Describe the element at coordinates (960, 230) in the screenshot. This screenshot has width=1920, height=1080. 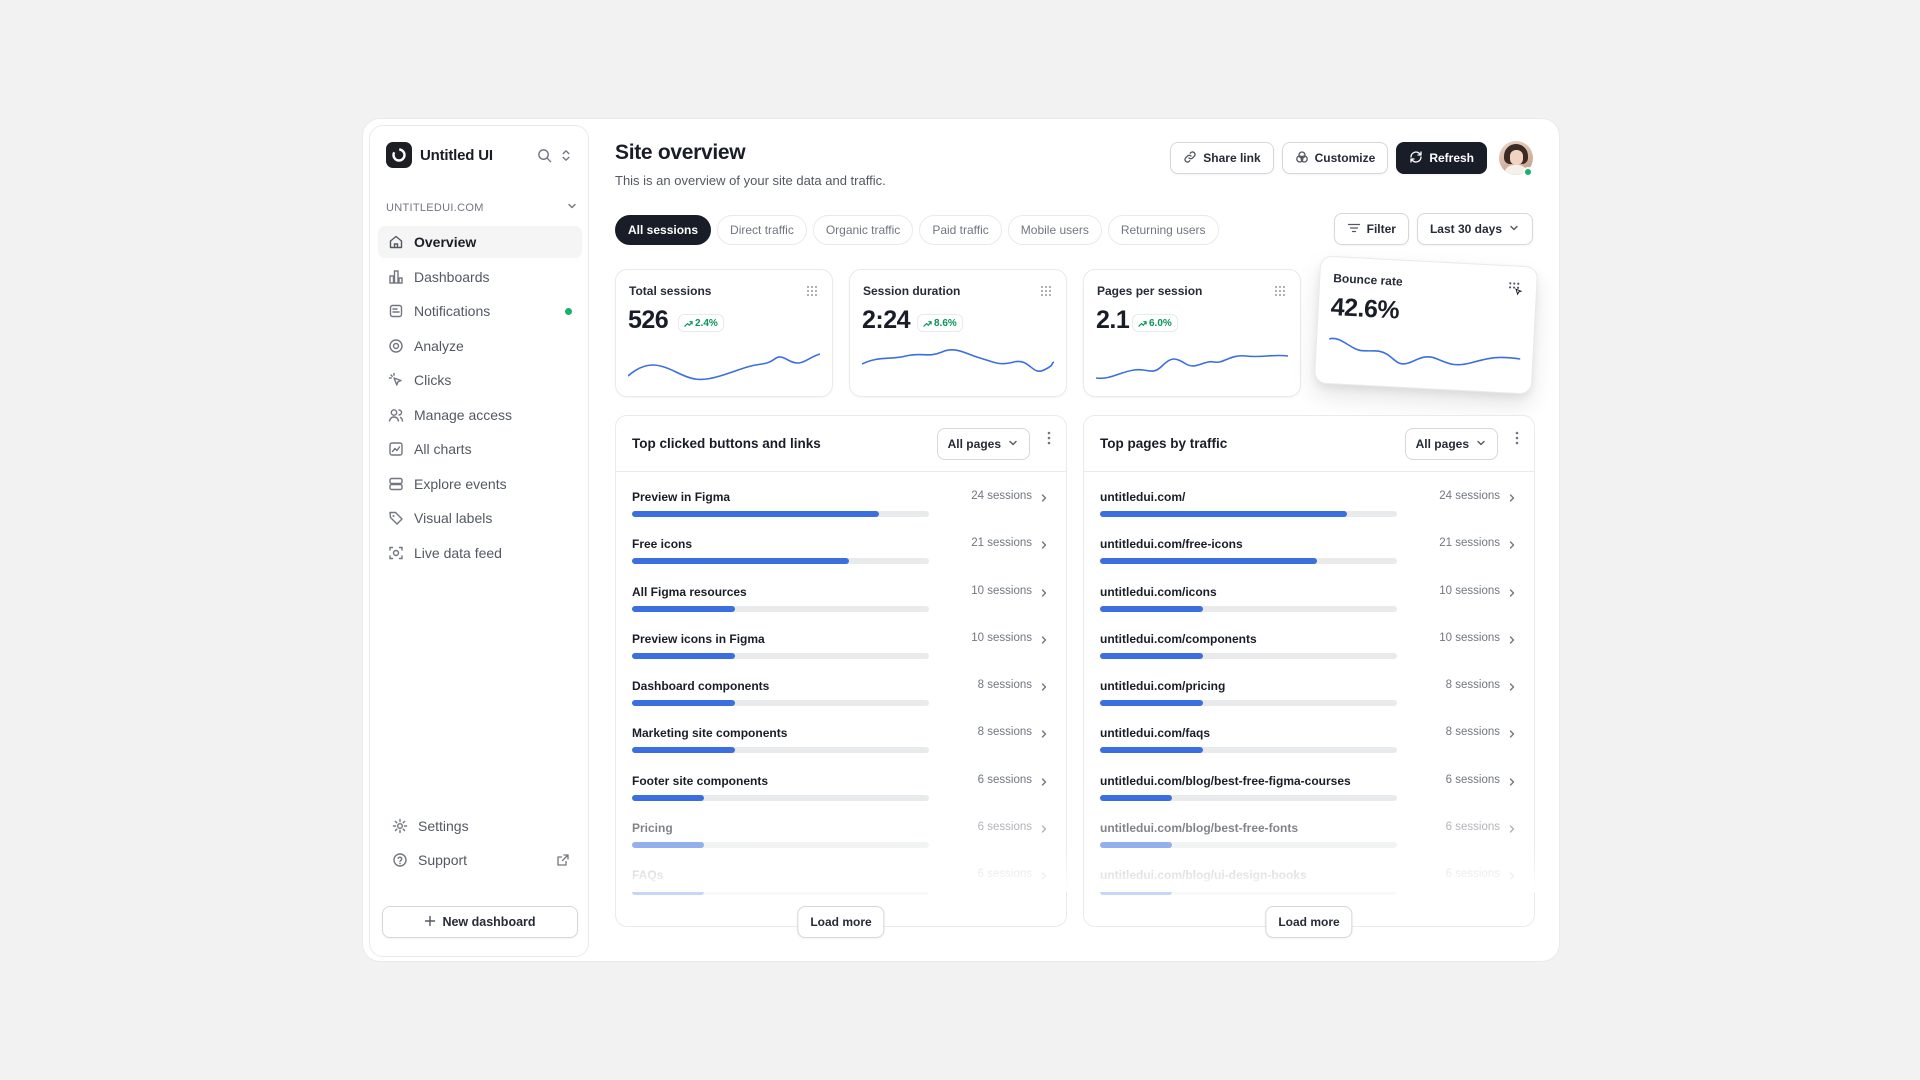
I see `tab-paid-traffic: Paid traffic` at that location.